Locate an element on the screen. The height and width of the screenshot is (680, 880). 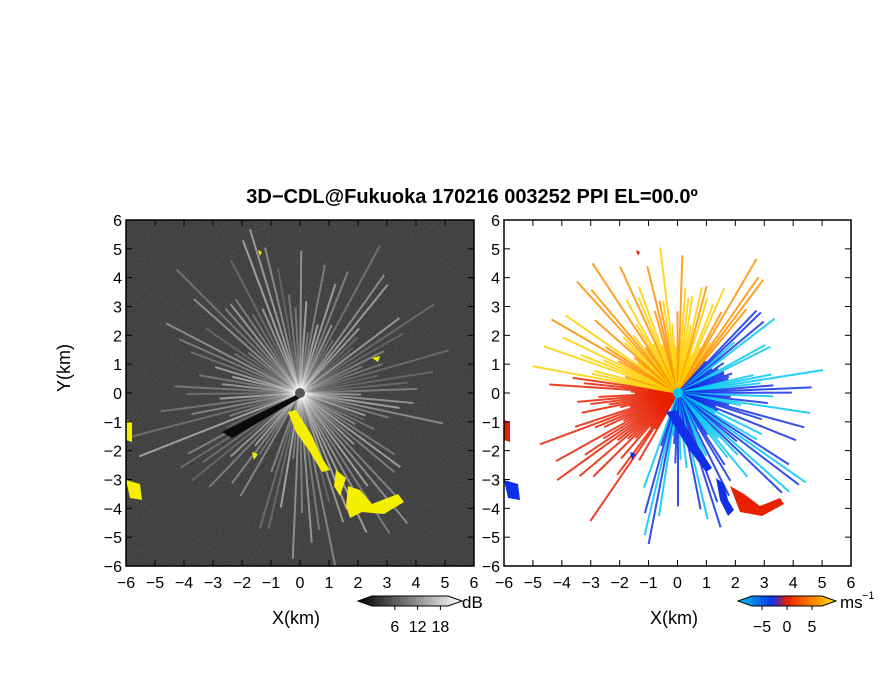
velocity-radar-site is located at coordinates (678, 393).